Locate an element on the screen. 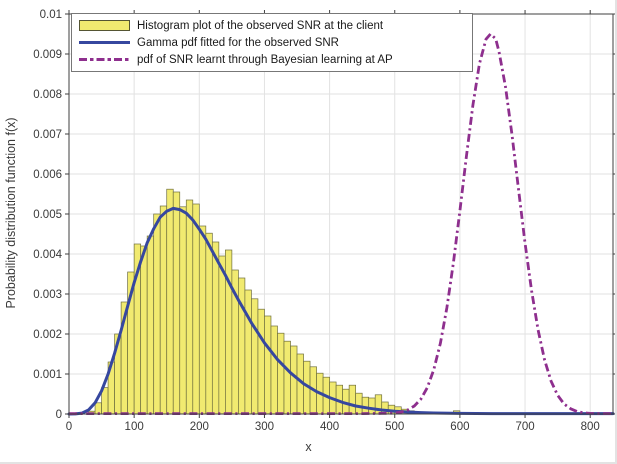 Image resolution: width=617 pixels, height=464 pixels. legend-label-gamma: Gamma pdf fitted for the observed SNR is located at coordinates (238, 42).